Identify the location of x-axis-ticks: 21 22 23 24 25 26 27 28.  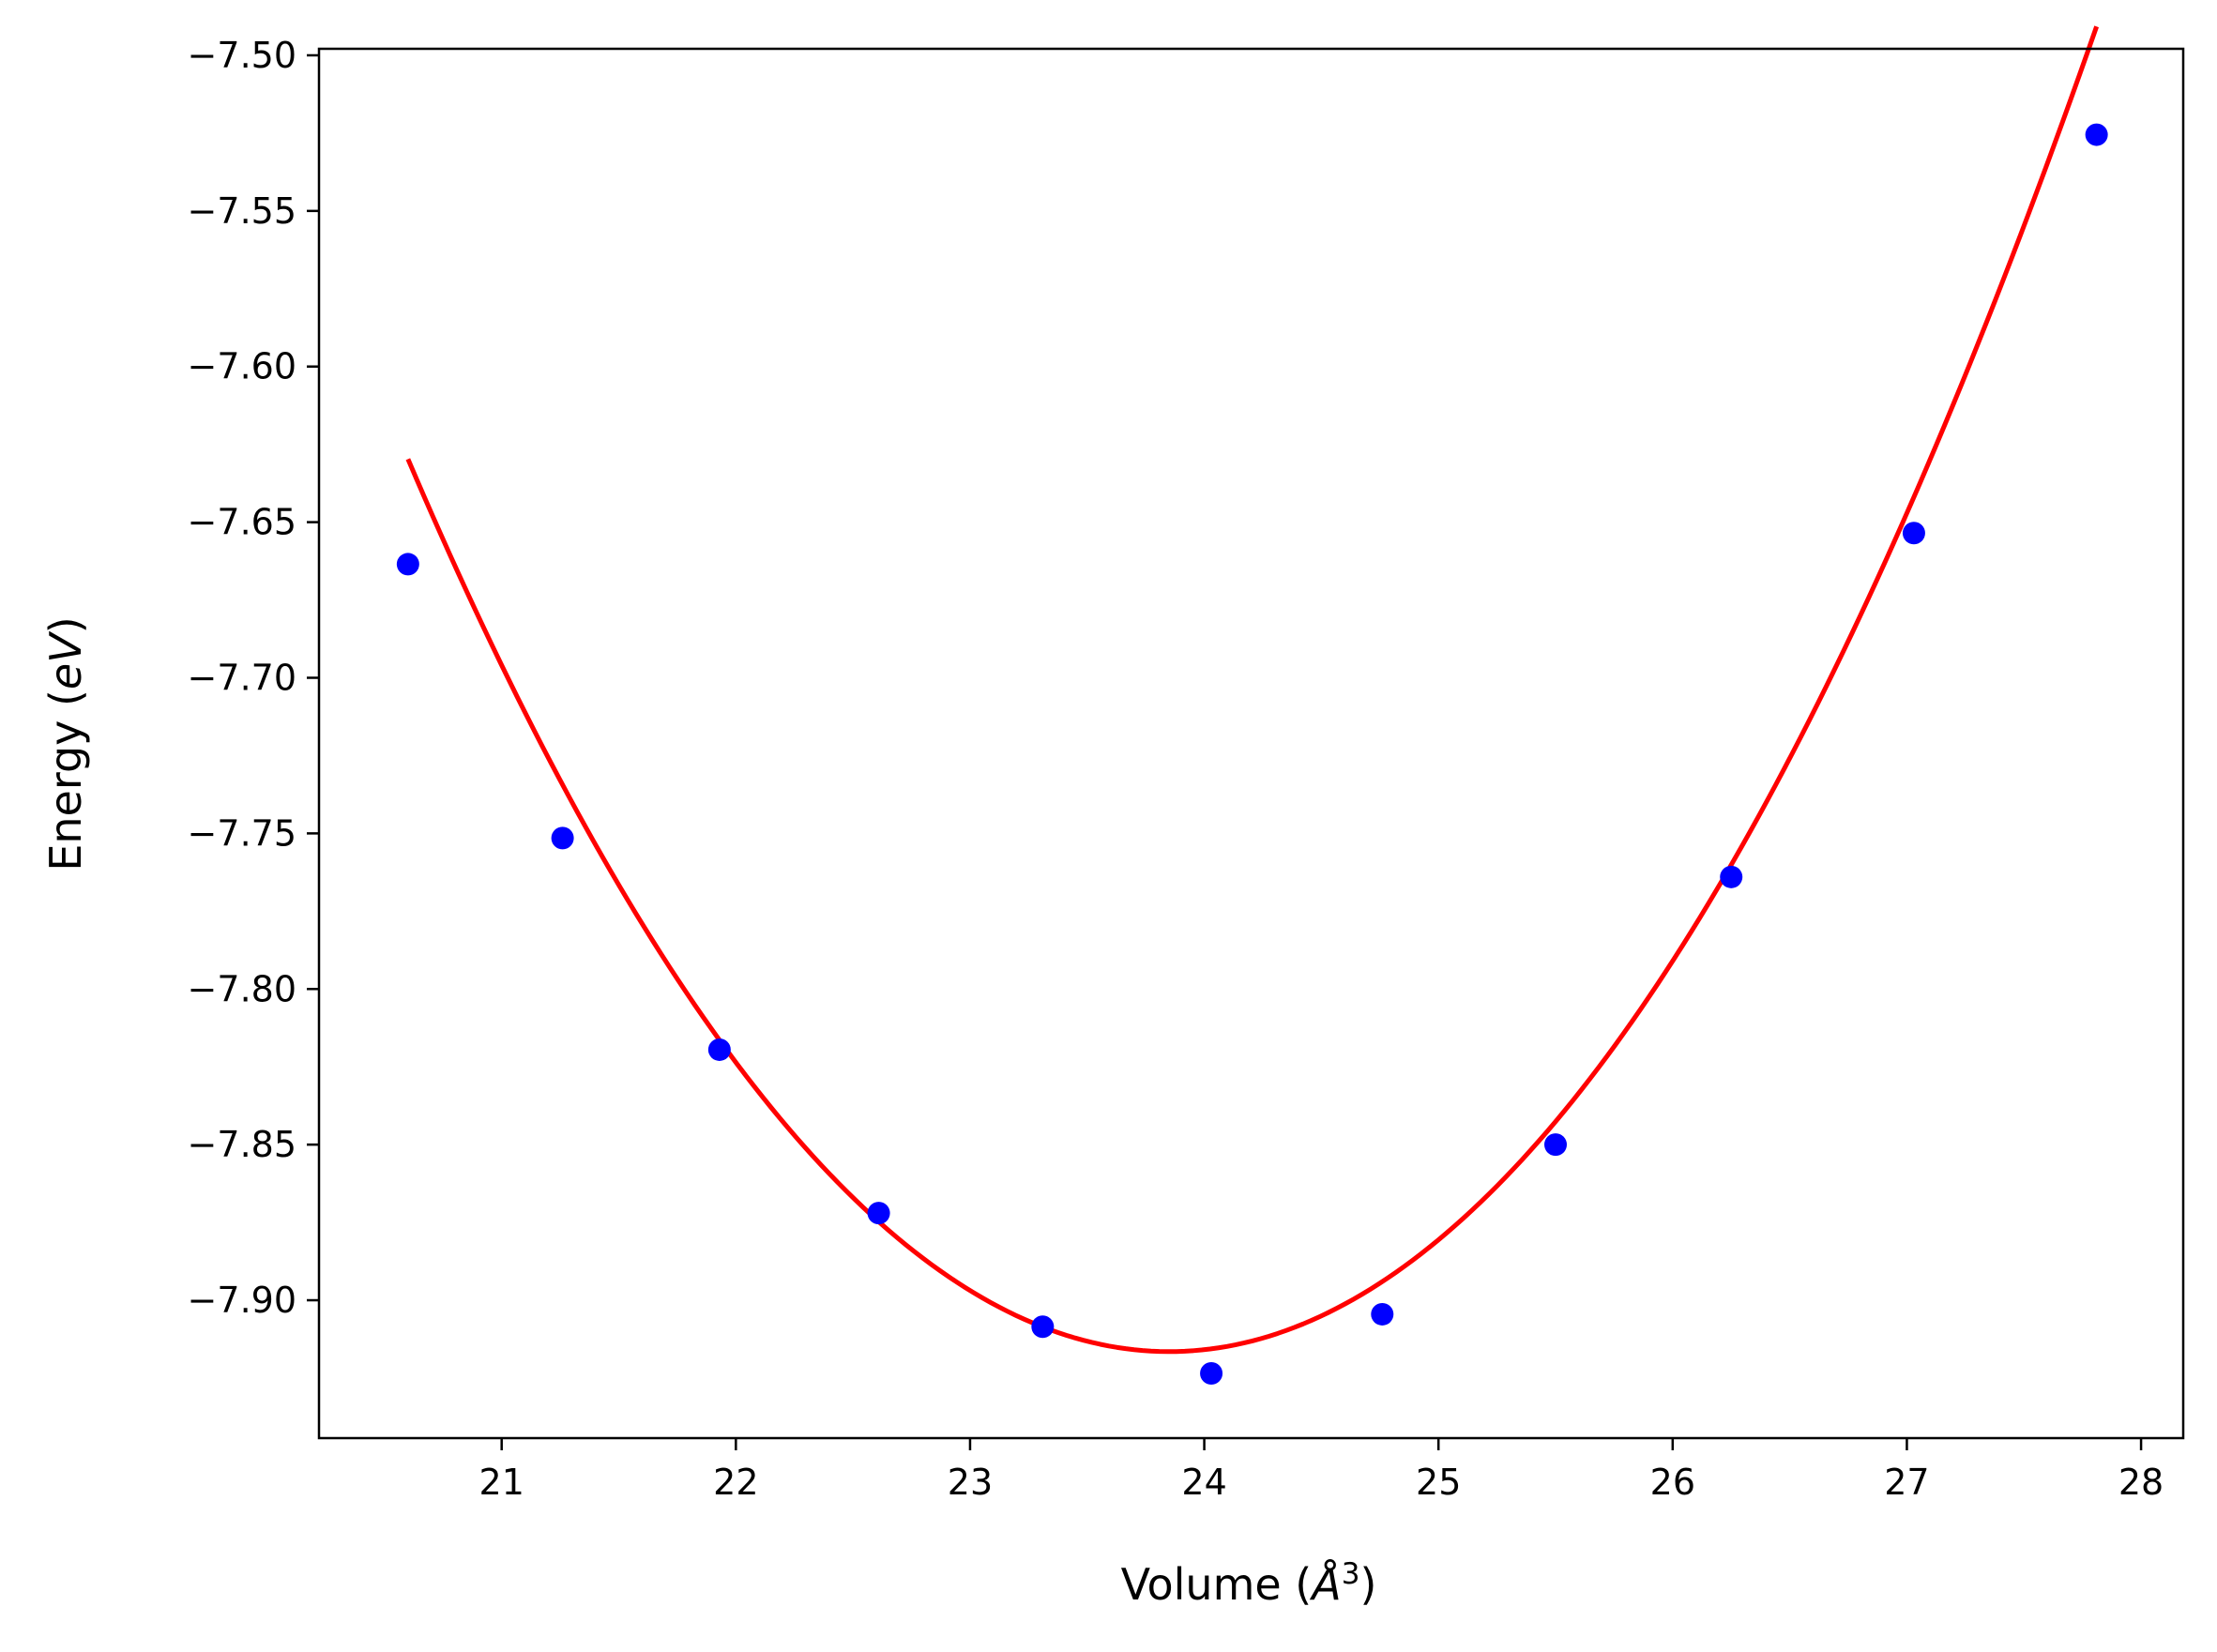
(1321, 1470).